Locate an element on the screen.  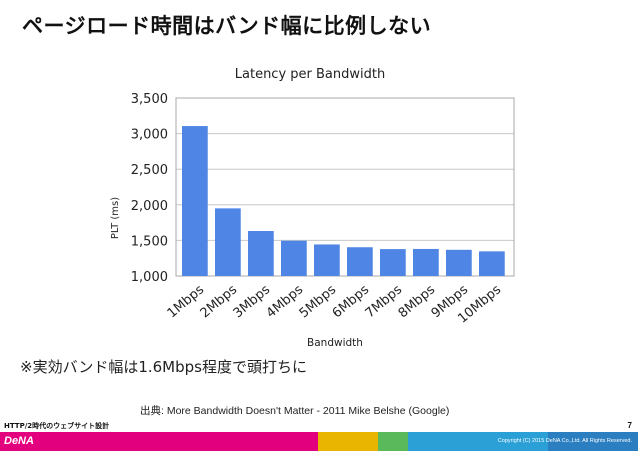
x-tick-label: 4Mbps is located at coordinates (285, 301).